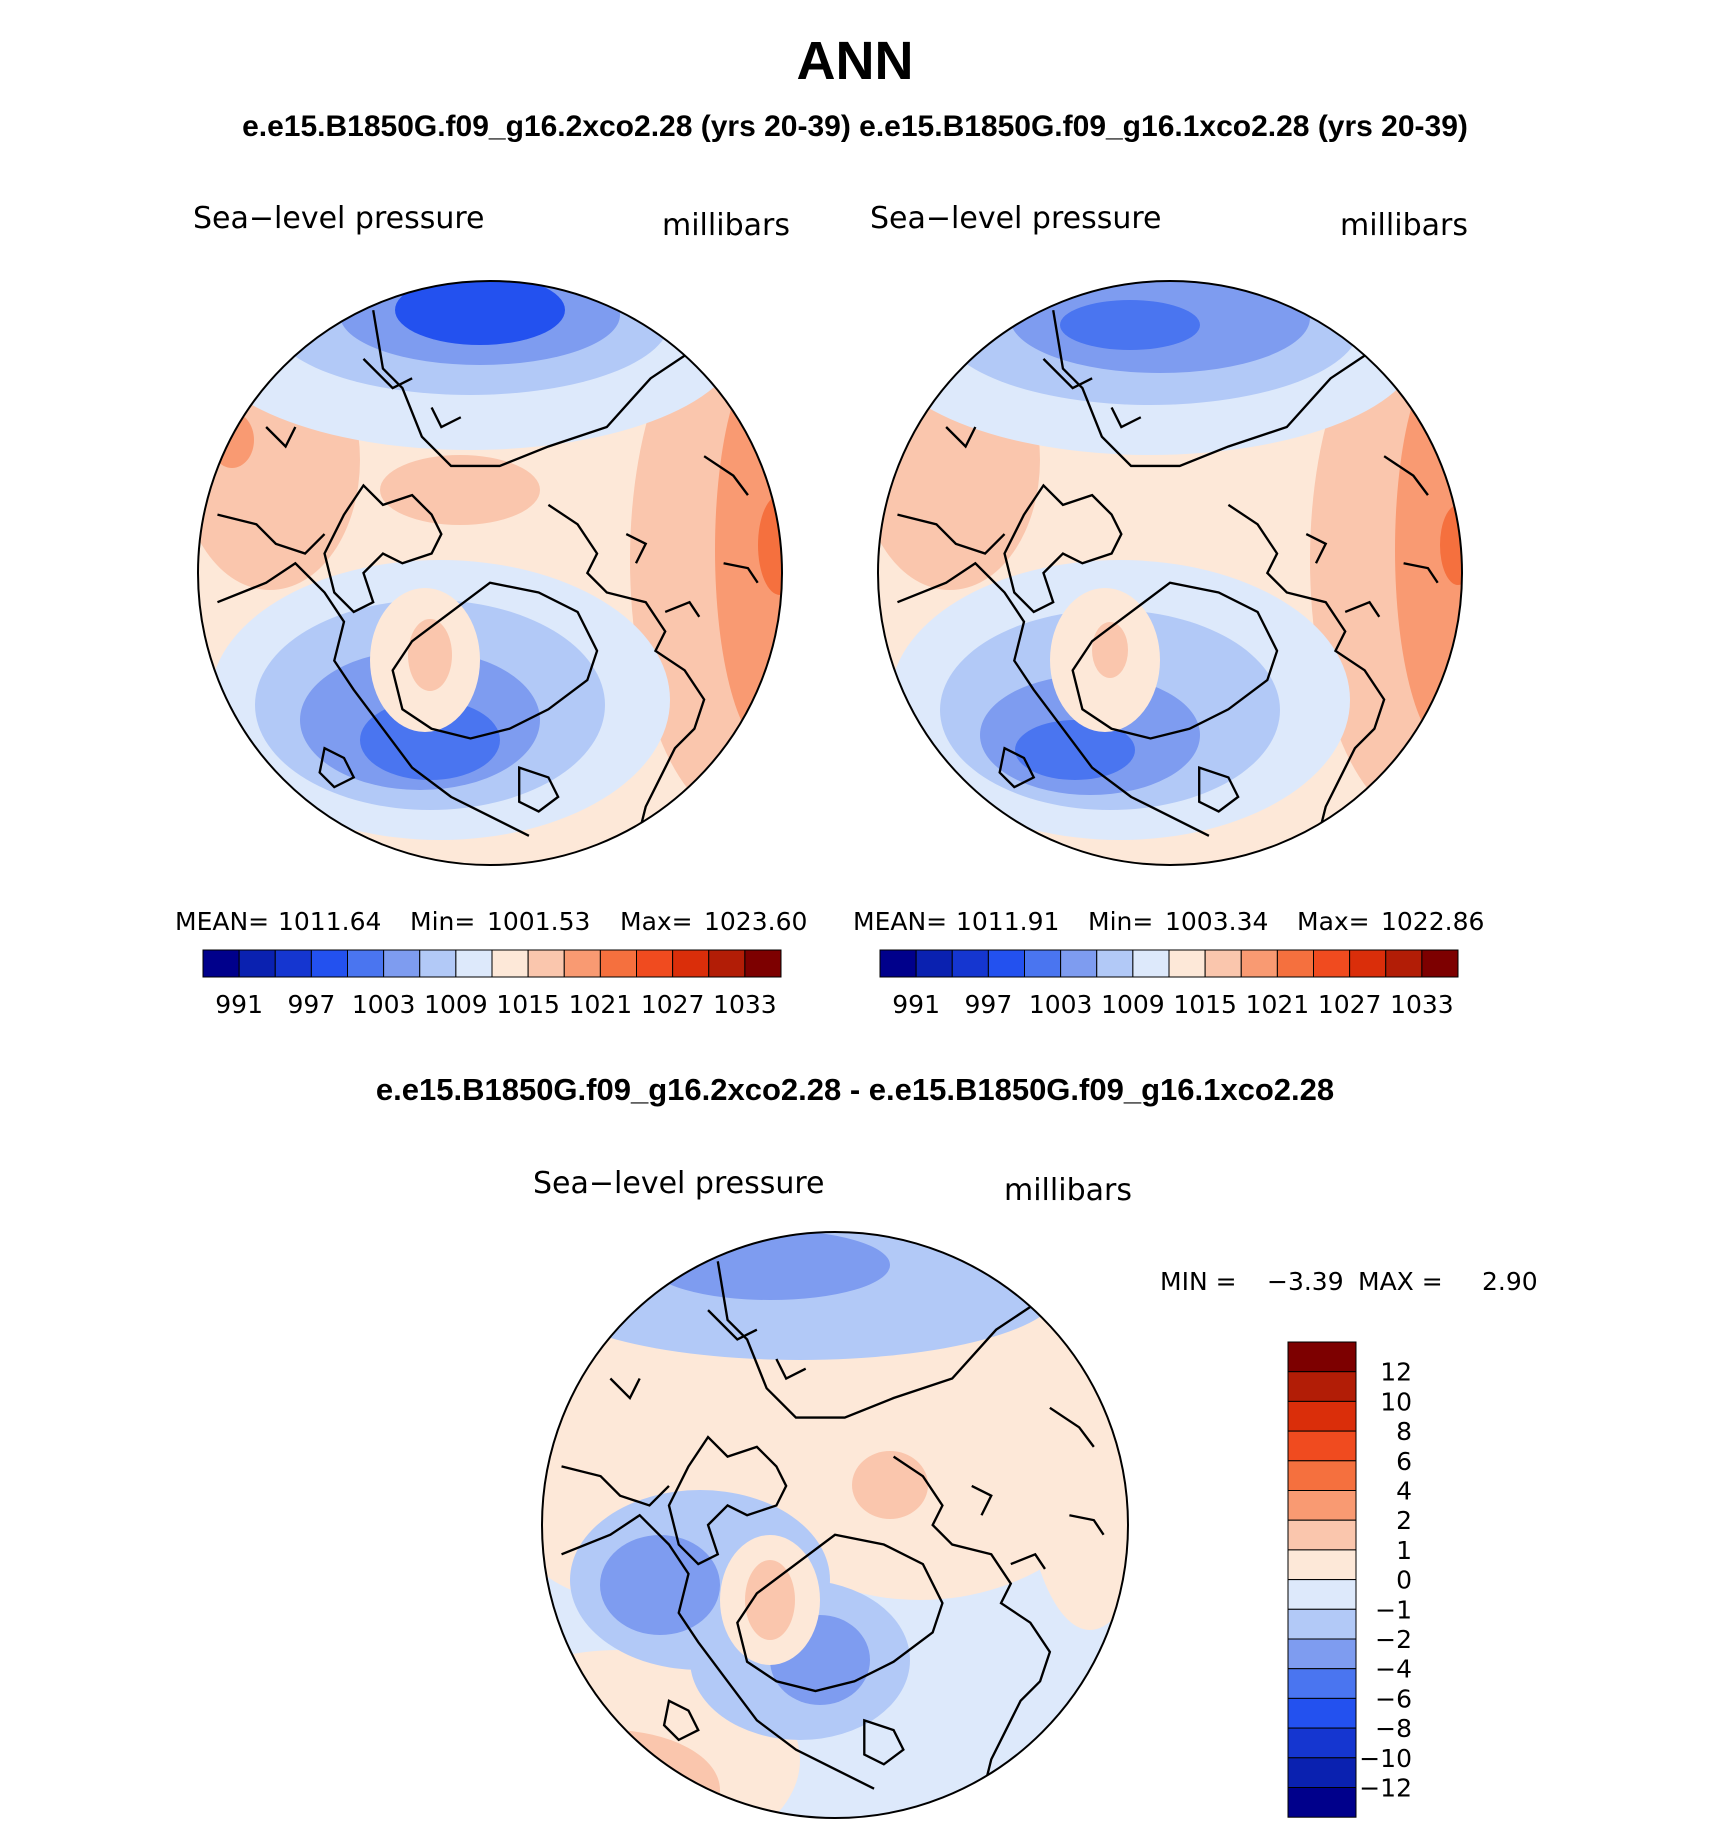 The width and height of the screenshot is (1710, 1839). Describe the element at coordinates (755, 921) in the screenshot. I see `panel-a-max-value: 1023.60` at that location.